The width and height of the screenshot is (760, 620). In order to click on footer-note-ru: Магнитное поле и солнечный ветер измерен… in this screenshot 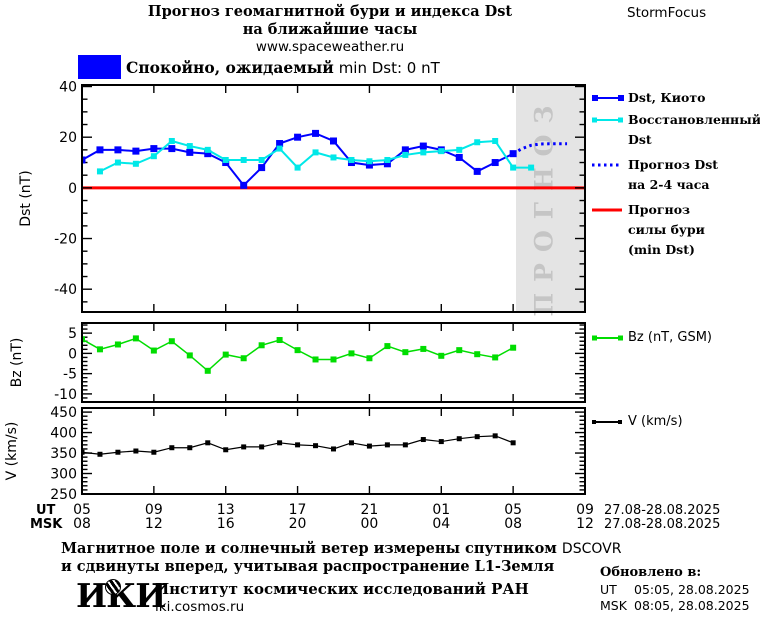, I will do `click(309, 548)`.